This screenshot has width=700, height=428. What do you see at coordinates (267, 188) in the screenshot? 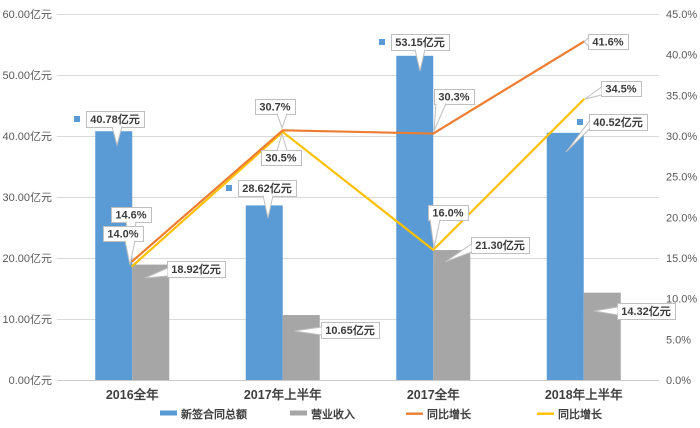
I see `data-label: 28.62亿元` at bounding box center [267, 188].